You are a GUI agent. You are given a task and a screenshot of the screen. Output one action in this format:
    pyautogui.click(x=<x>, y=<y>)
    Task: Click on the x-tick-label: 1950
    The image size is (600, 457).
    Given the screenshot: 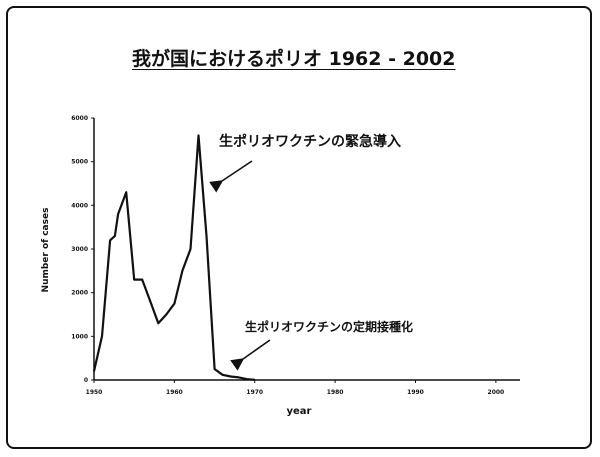 What is the action you would take?
    pyautogui.click(x=94, y=392)
    